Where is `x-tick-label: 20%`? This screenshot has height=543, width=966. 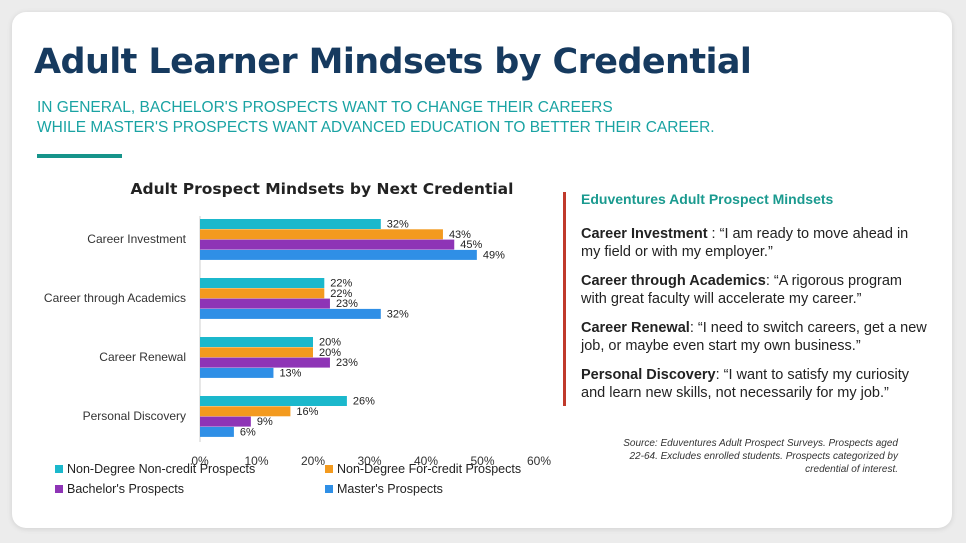
x-tick-label: 20% is located at coordinates (313, 461).